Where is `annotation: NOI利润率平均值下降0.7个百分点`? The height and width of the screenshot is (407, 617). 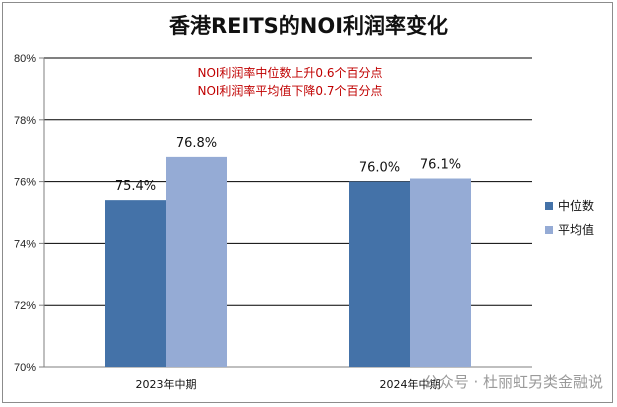
annotation: NOI利润率平均值下降0.7个百分点 is located at coordinates (289, 90).